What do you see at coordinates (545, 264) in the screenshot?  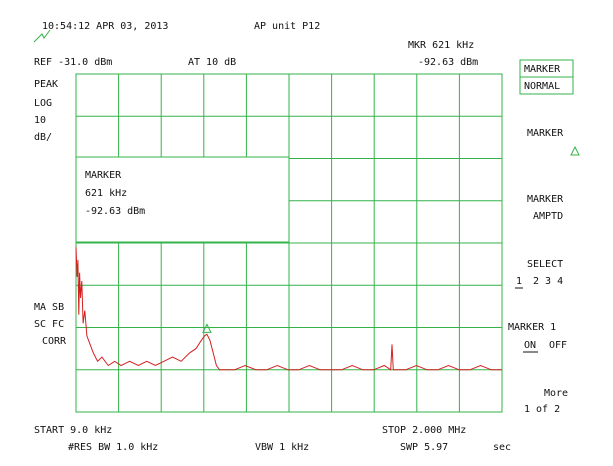 I see `softkey: SELECT` at bounding box center [545, 264].